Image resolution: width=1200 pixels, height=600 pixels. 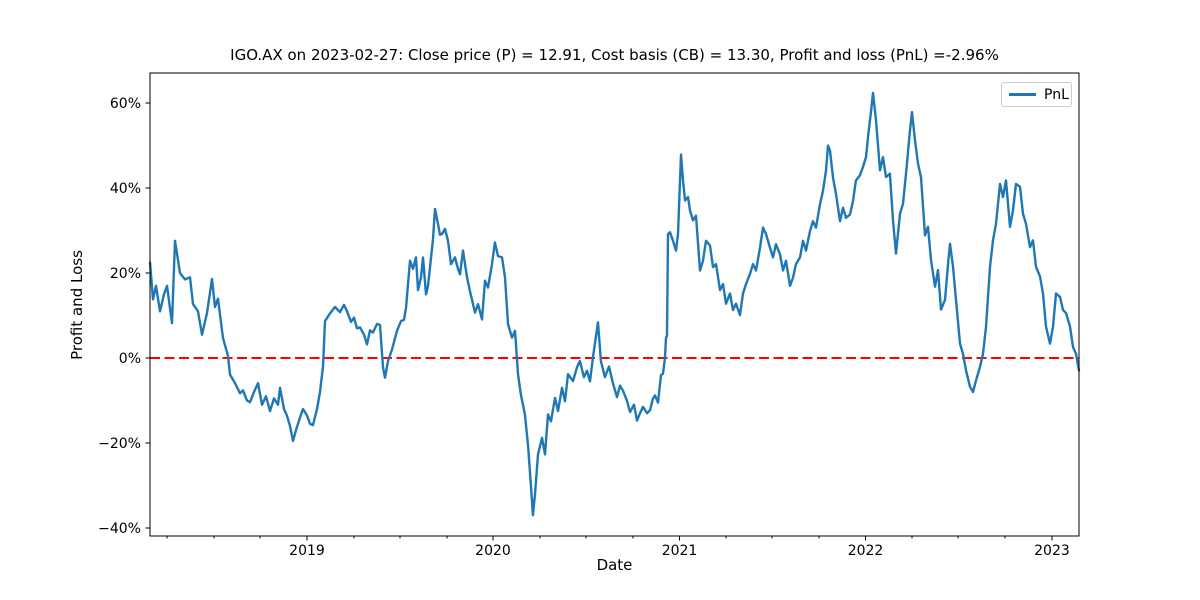 I want to click on y-tick-label: 20%, so click(x=125, y=274).